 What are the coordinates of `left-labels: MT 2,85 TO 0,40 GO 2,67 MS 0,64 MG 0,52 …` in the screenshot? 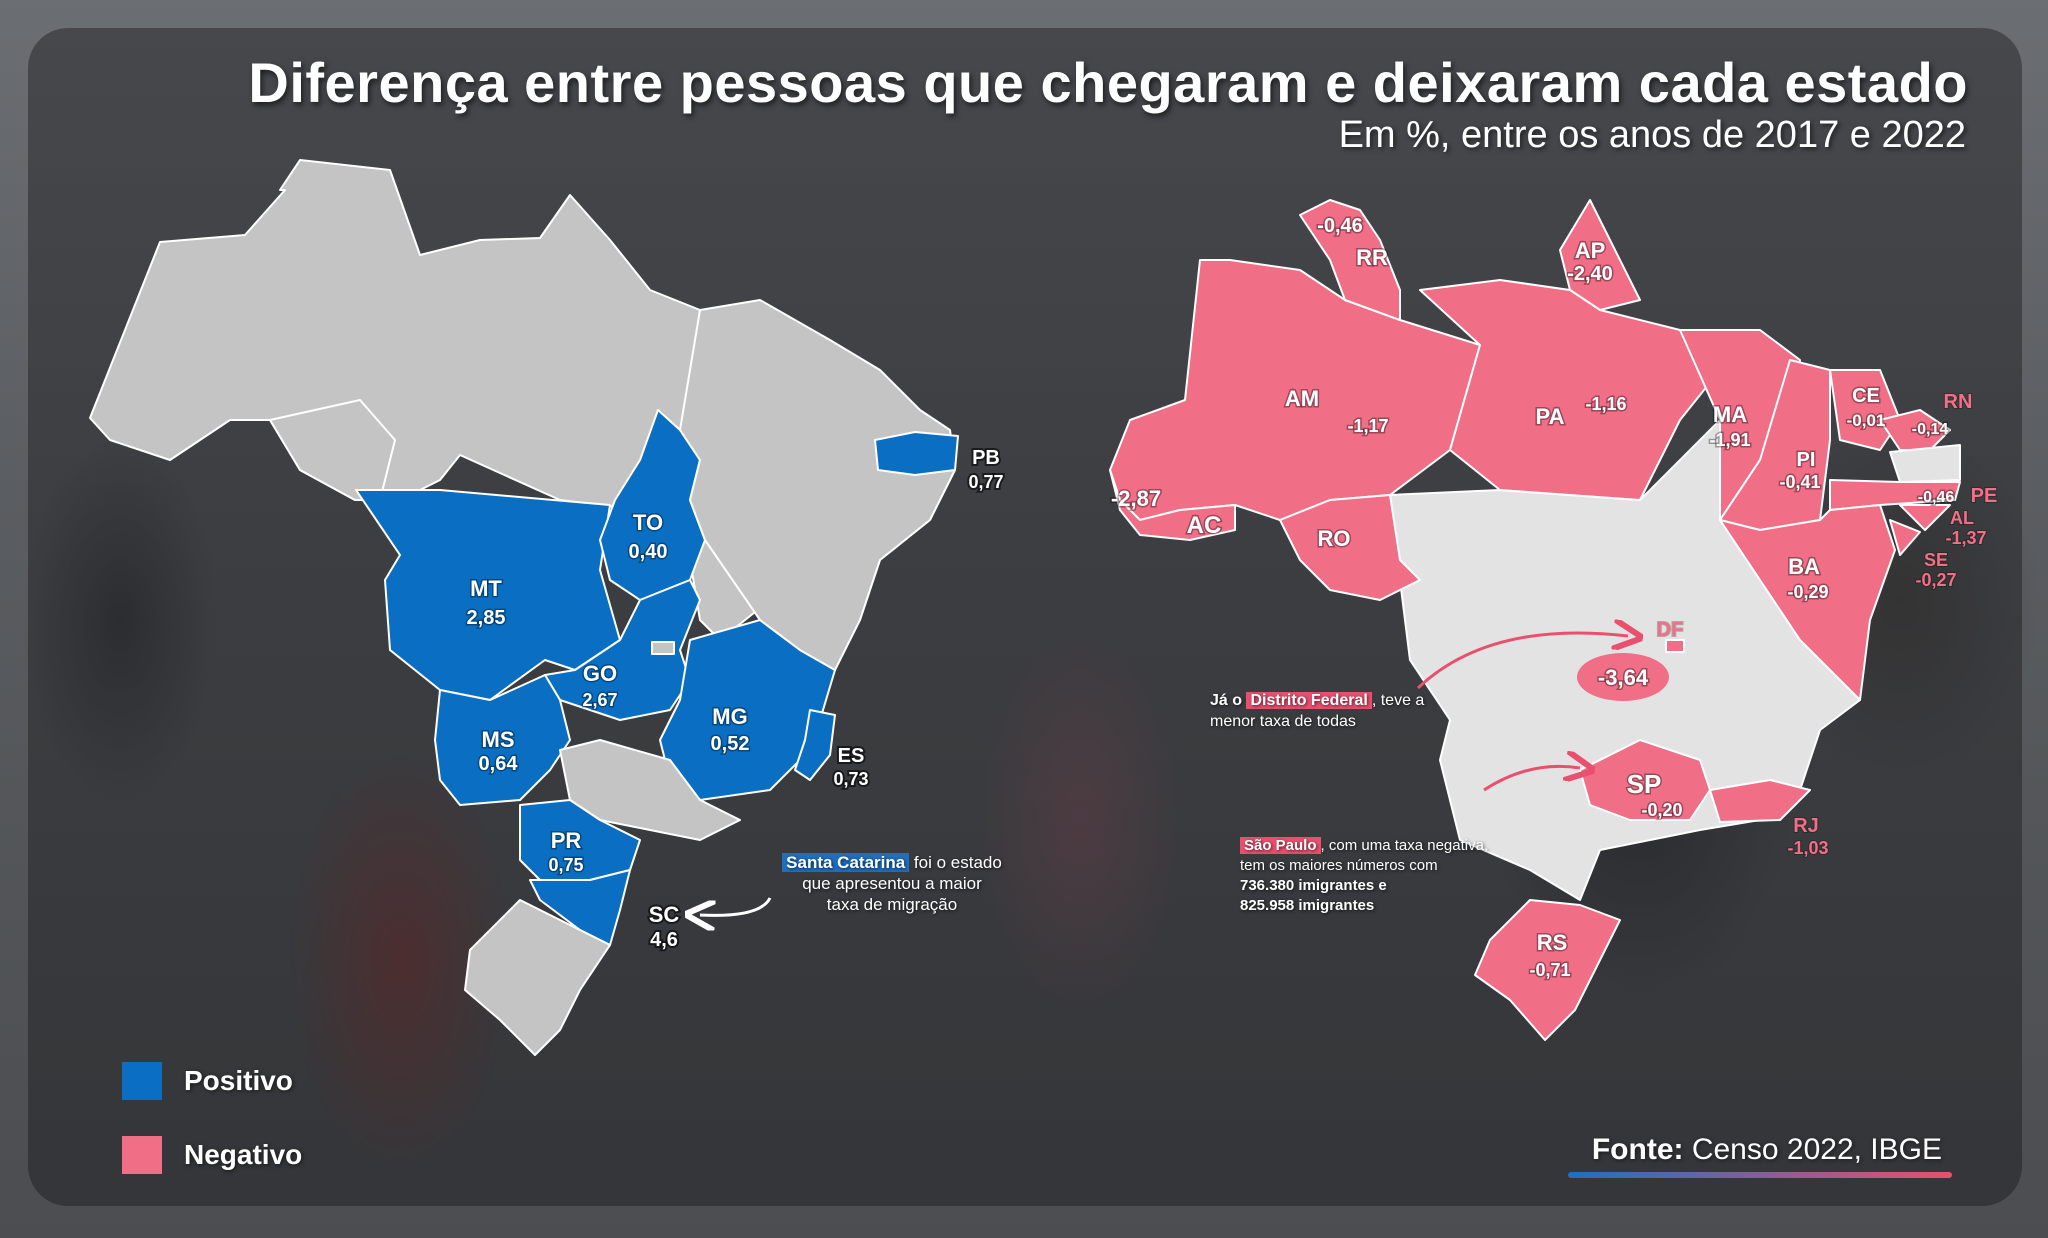 It's located at (735, 699).